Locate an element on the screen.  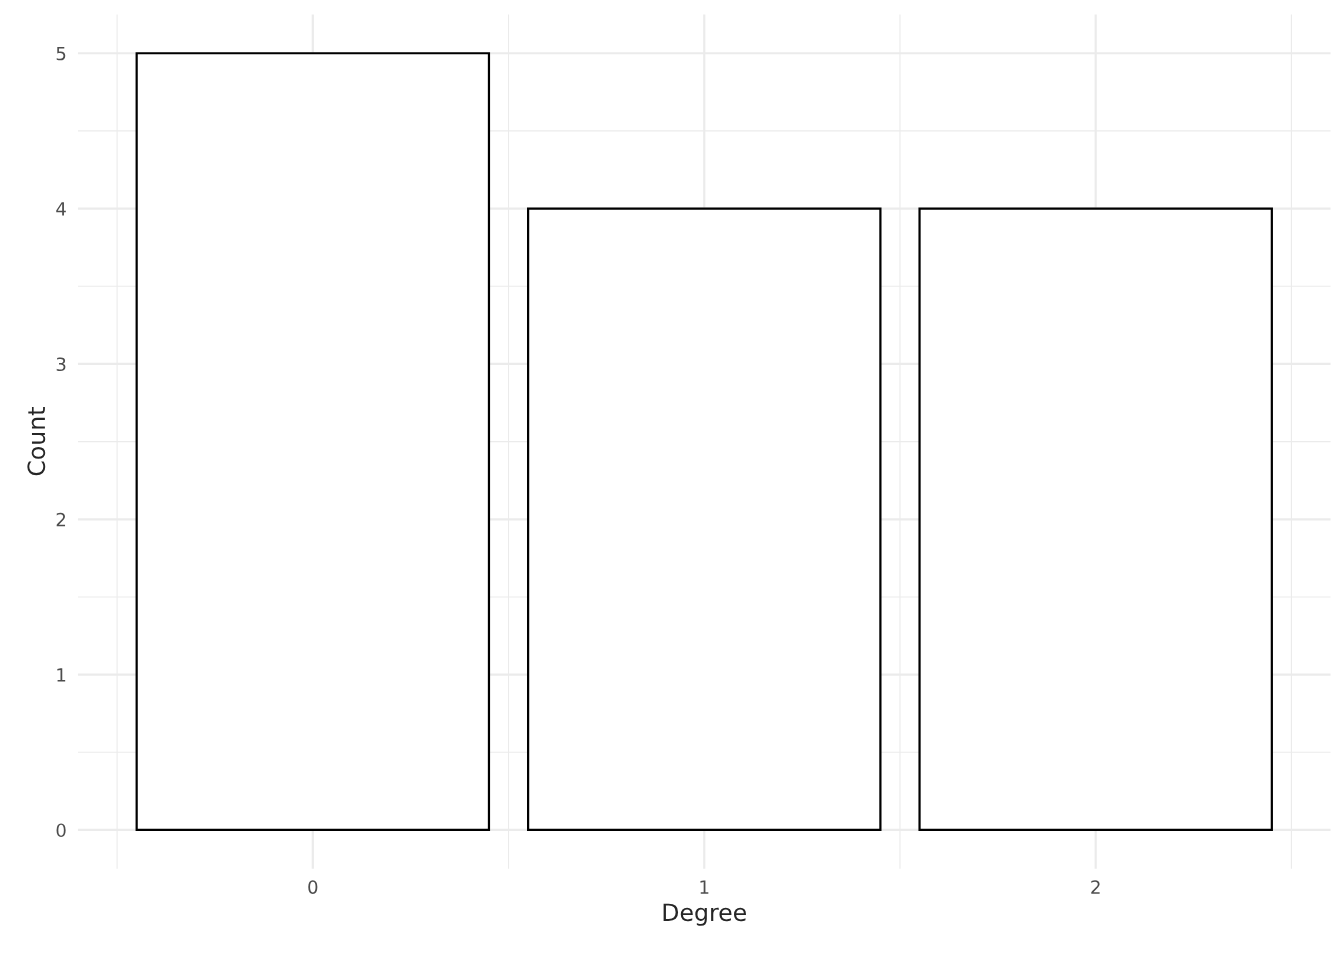
y-axis-title: Count is located at coordinates (36, 441).